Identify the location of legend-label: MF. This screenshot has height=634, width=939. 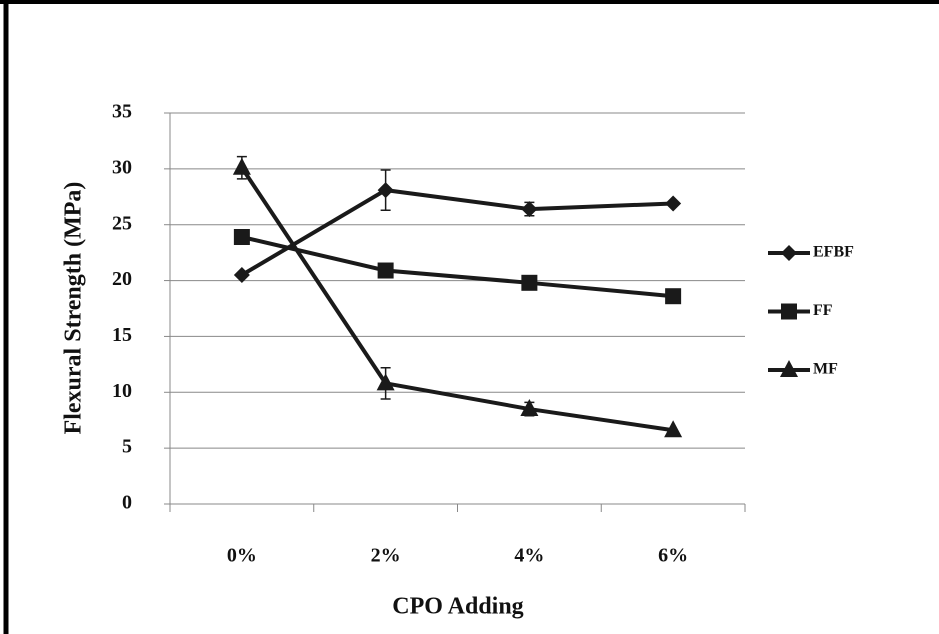
(825, 369).